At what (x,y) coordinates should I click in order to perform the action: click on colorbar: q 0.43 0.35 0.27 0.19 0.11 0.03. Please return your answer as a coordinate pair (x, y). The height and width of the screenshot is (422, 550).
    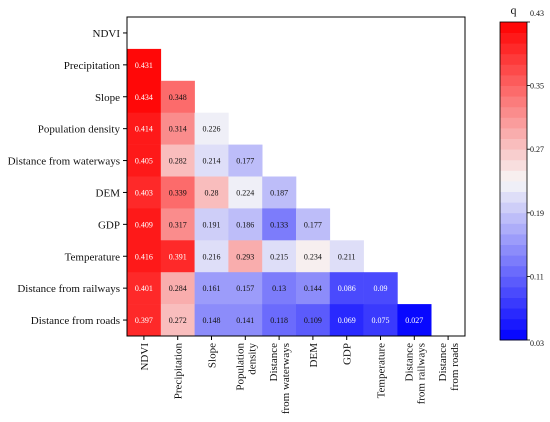
    Looking at the image, I should click on (521, 175).